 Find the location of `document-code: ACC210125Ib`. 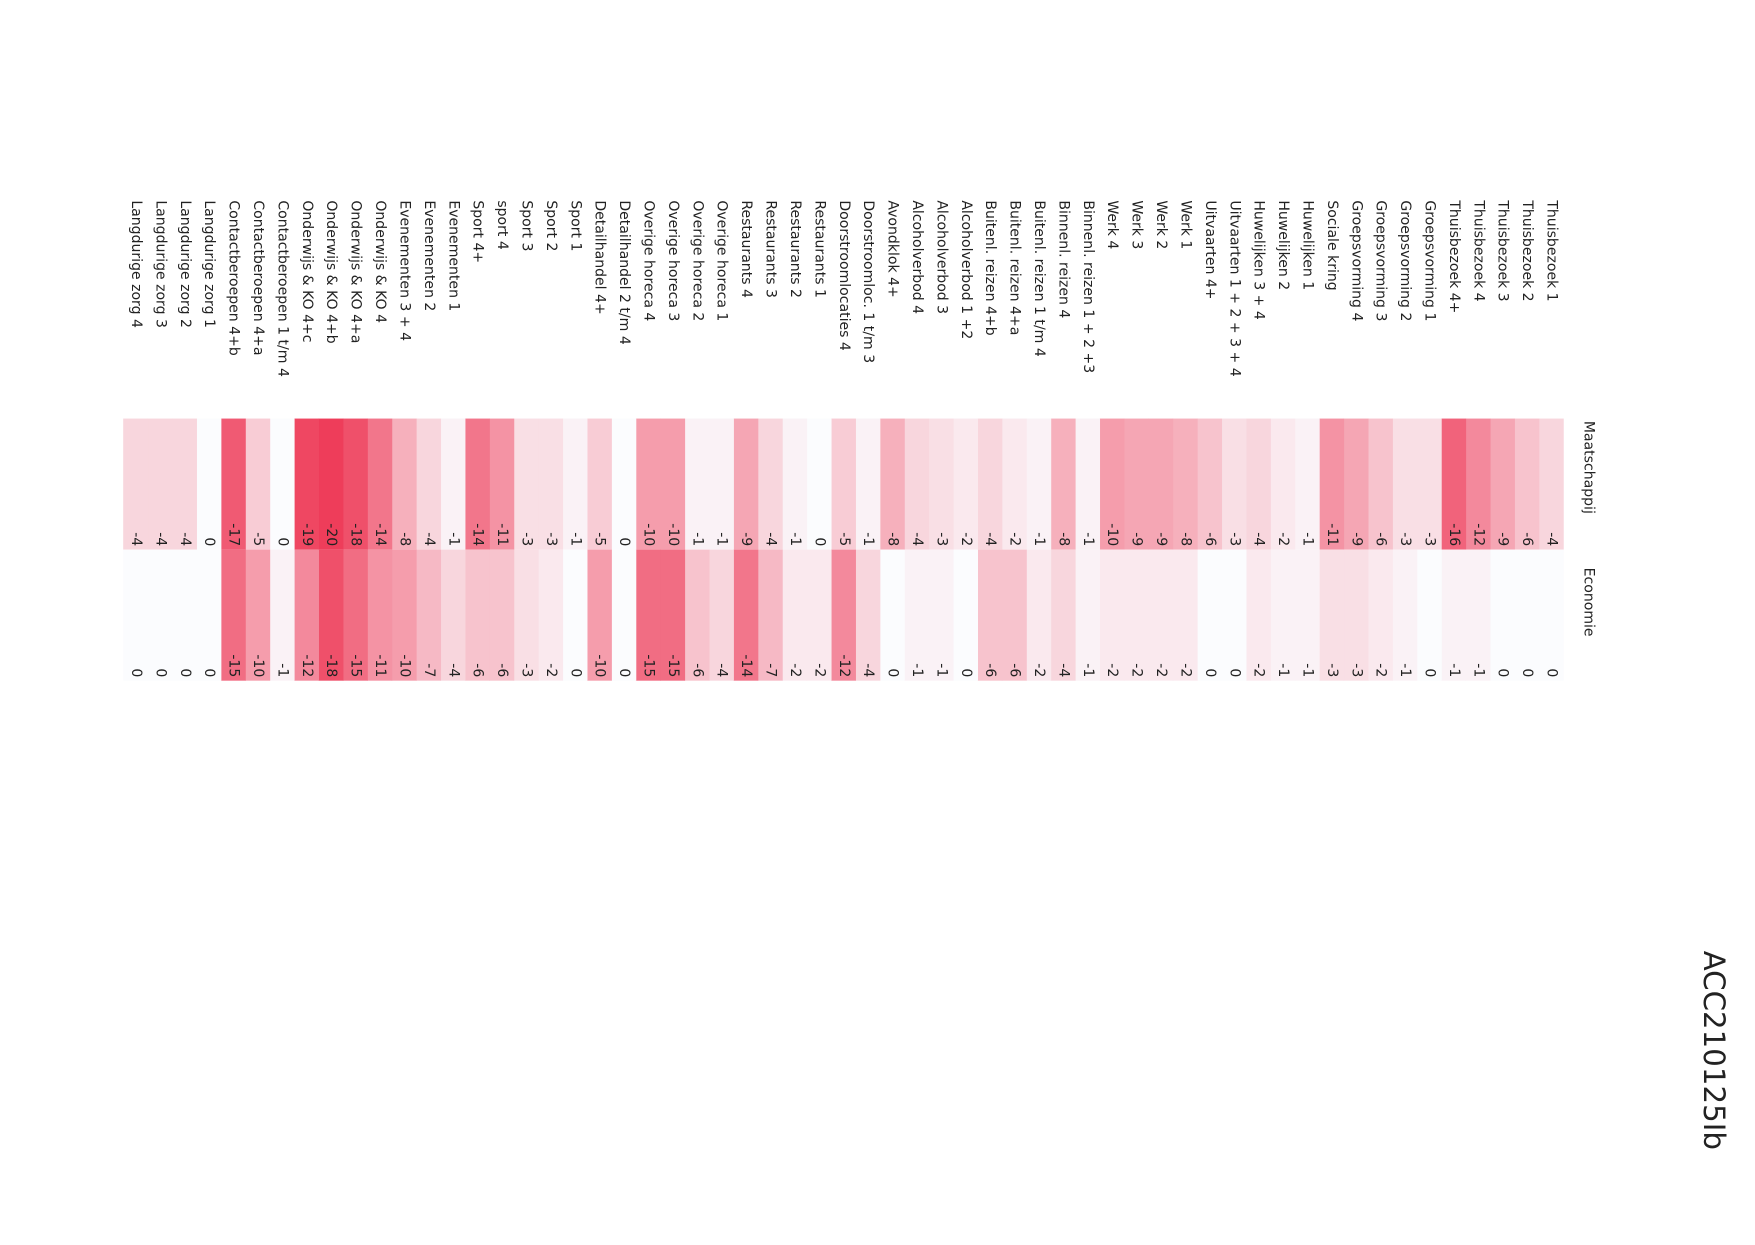

document-code: ACC210125Ib is located at coordinates (1714, 1050).